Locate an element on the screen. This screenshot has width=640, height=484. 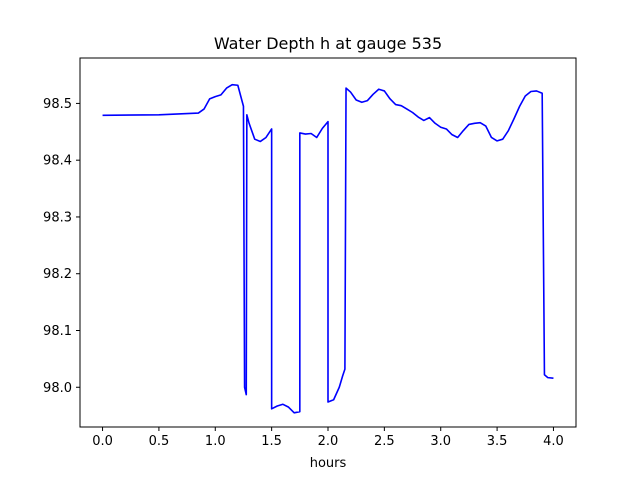
y-tick-label: 98.1 is located at coordinates (57, 331).